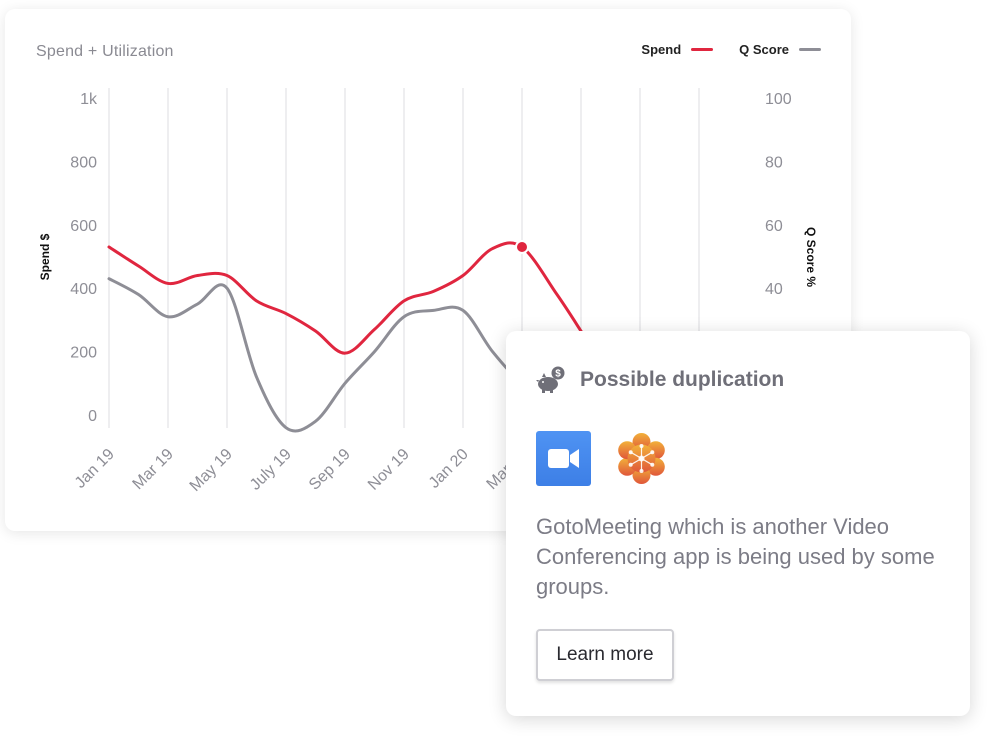 This screenshot has width=1000, height=745. What do you see at coordinates (774, 226) in the screenshot?
I see `y-right-tick-60: 60` at bounding box center [774, 226].